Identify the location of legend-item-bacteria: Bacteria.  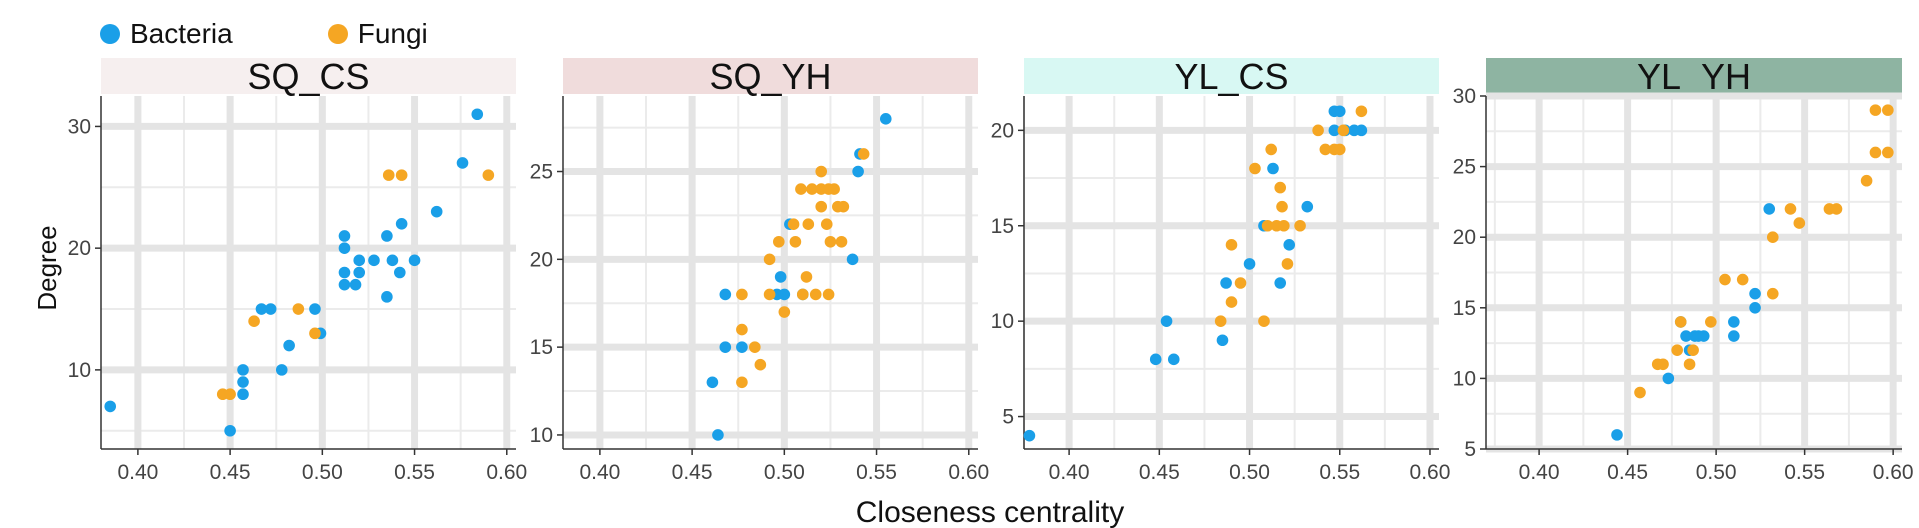
(166, 34).